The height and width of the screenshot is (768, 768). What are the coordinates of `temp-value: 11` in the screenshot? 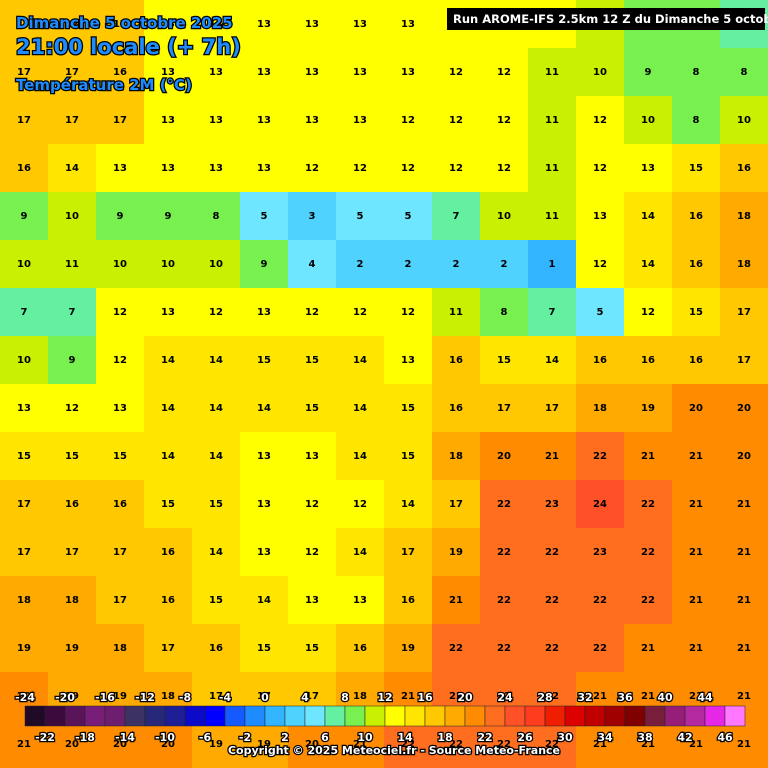 It's located at (552, 168).